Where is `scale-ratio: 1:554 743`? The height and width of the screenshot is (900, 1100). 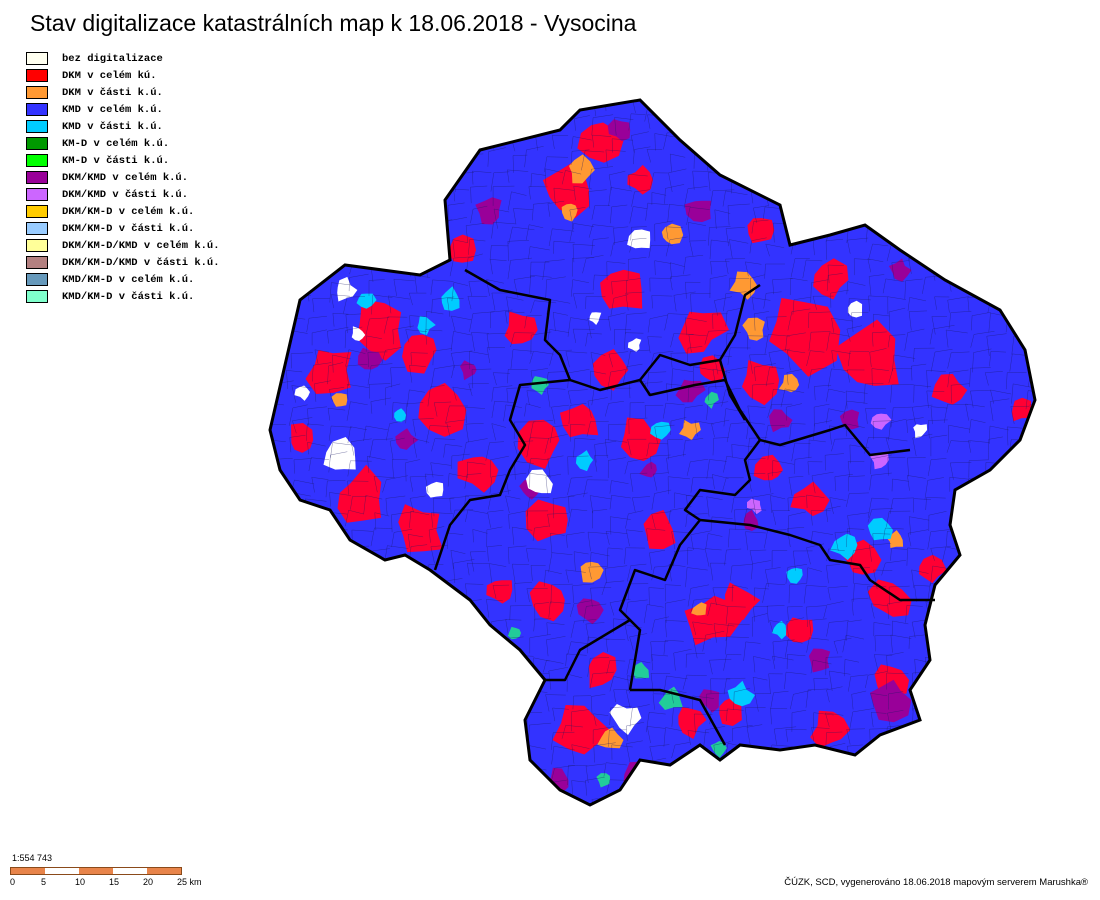
scale-ratio: 1:554 743 is located at coordinates (32, 858).